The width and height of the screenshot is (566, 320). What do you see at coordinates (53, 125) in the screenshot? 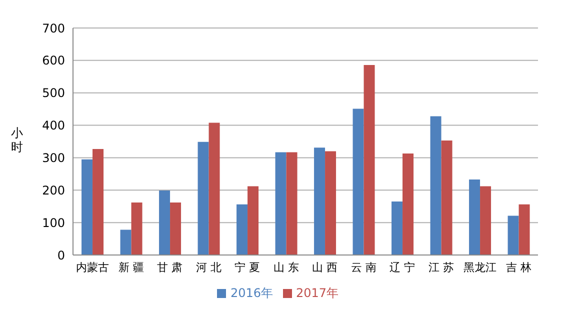
I see `y-tick-label: 400` at bounding box center [53, 125].